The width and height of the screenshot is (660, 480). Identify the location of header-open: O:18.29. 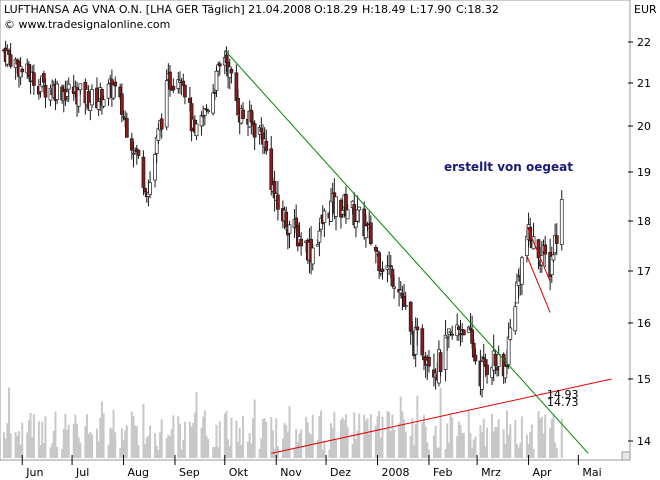
(336, 9).